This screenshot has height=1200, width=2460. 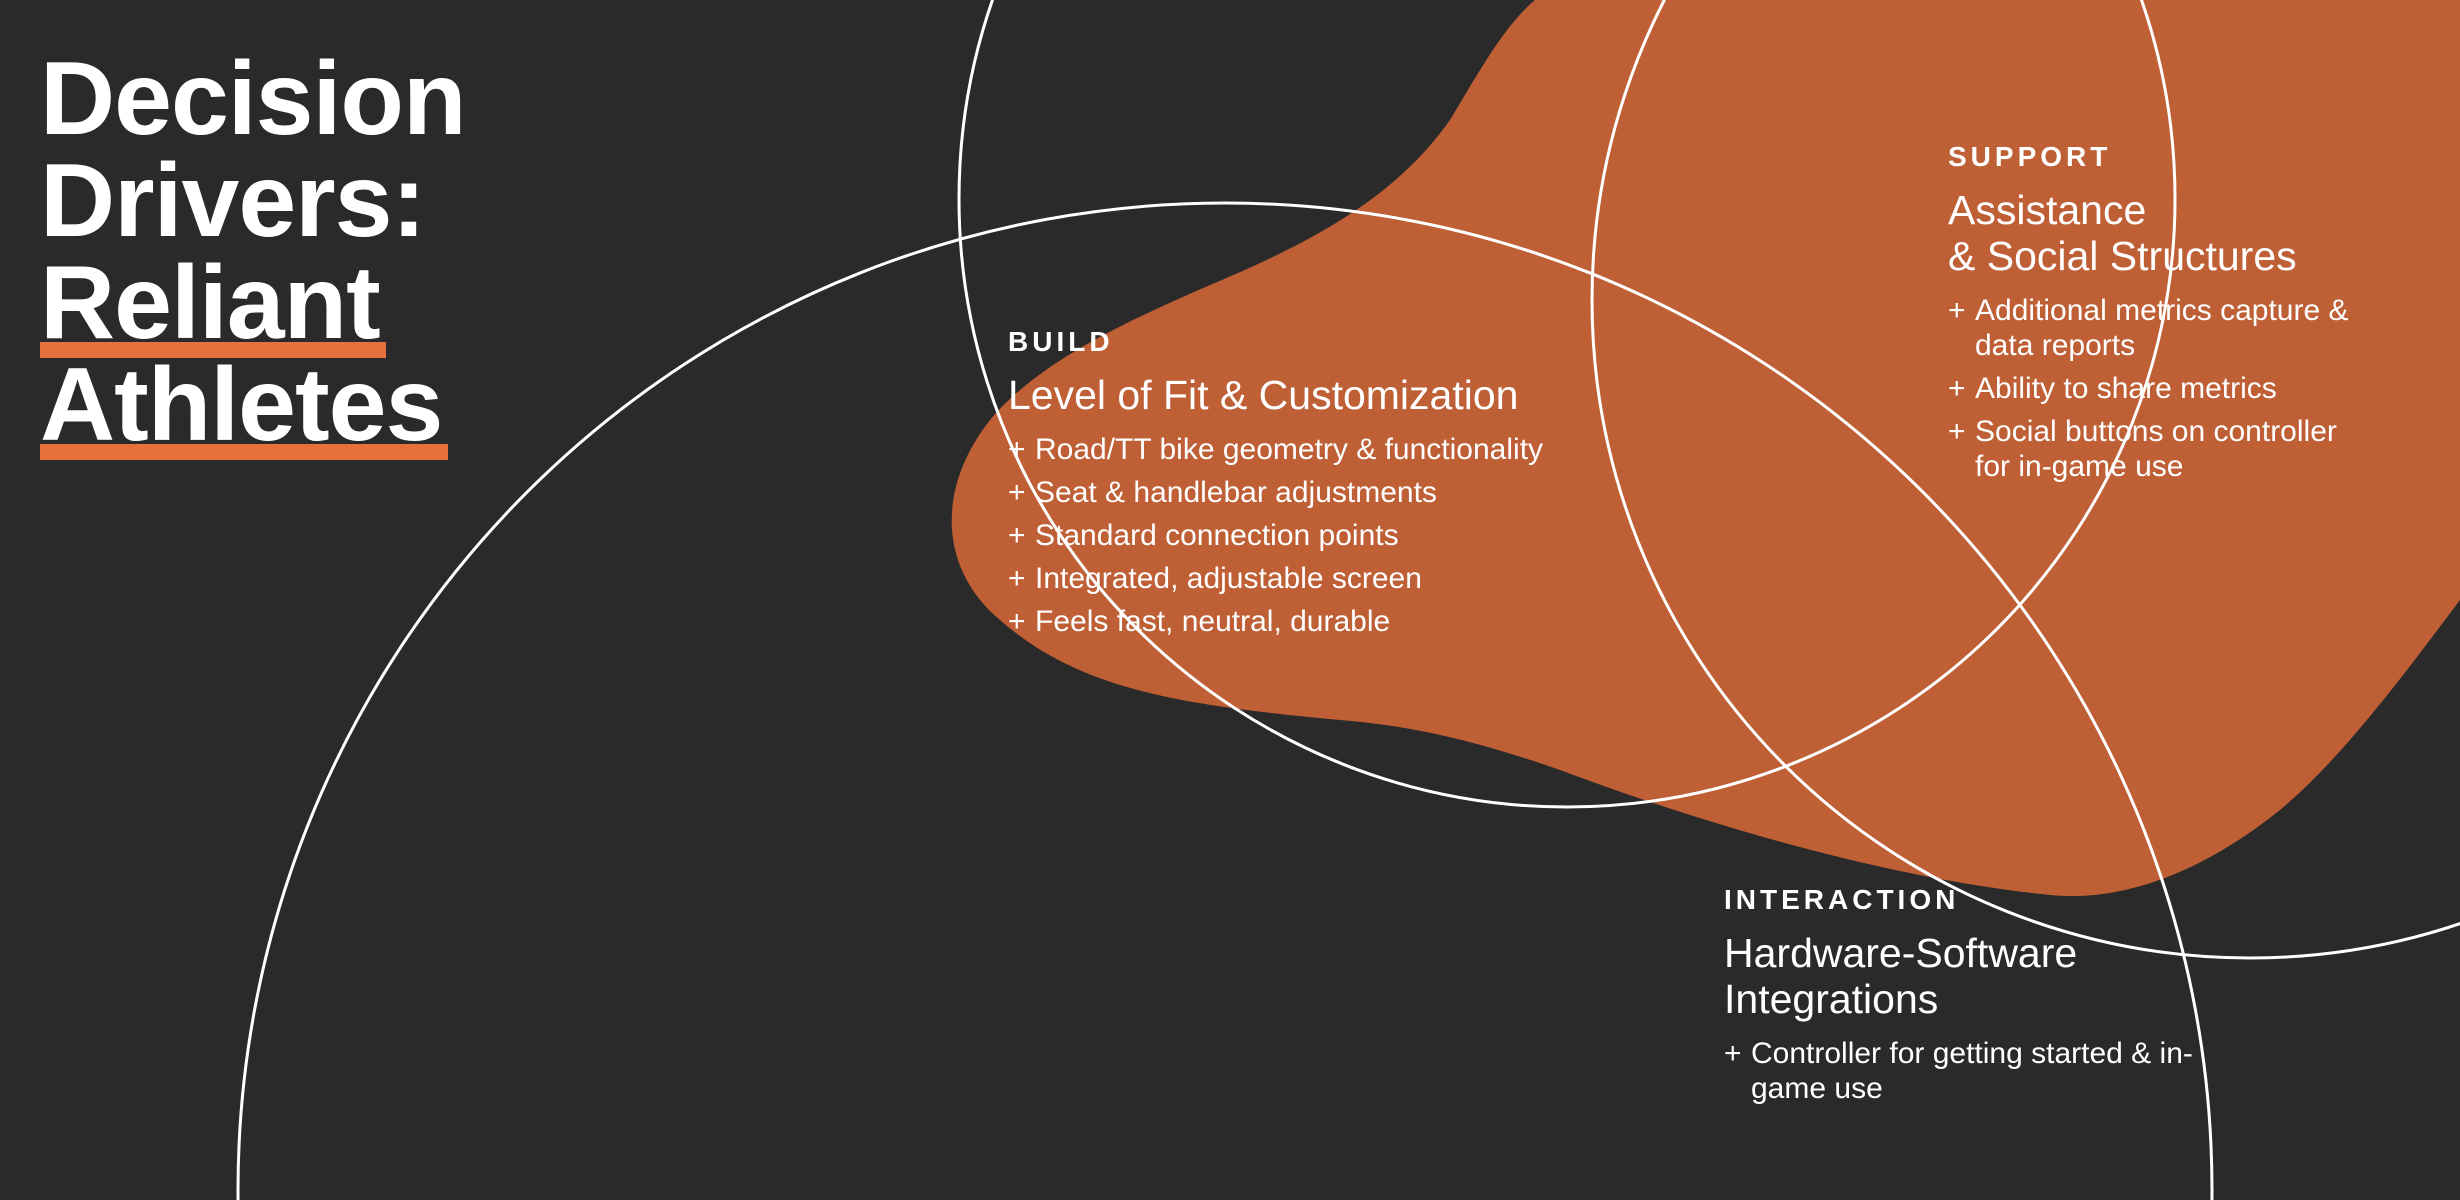 I want to click on interaction-kicker: INTERACTION, so click(x=1842, y=899).